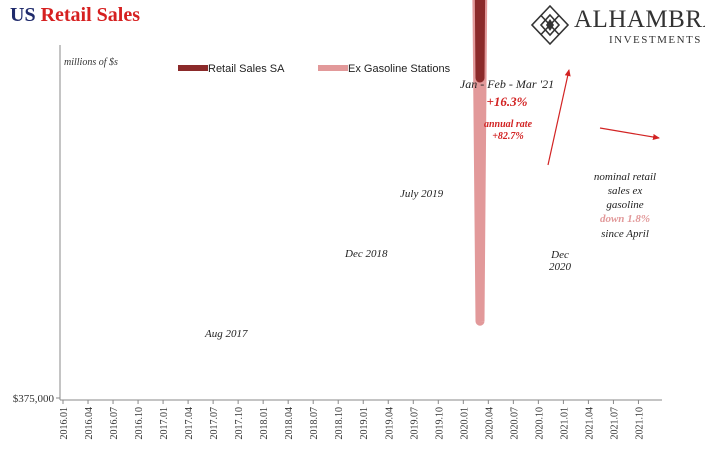 The height and width of the screenshot is (461, 705). I want to click on chart-title: US Retail Sales, so click(75, 15).